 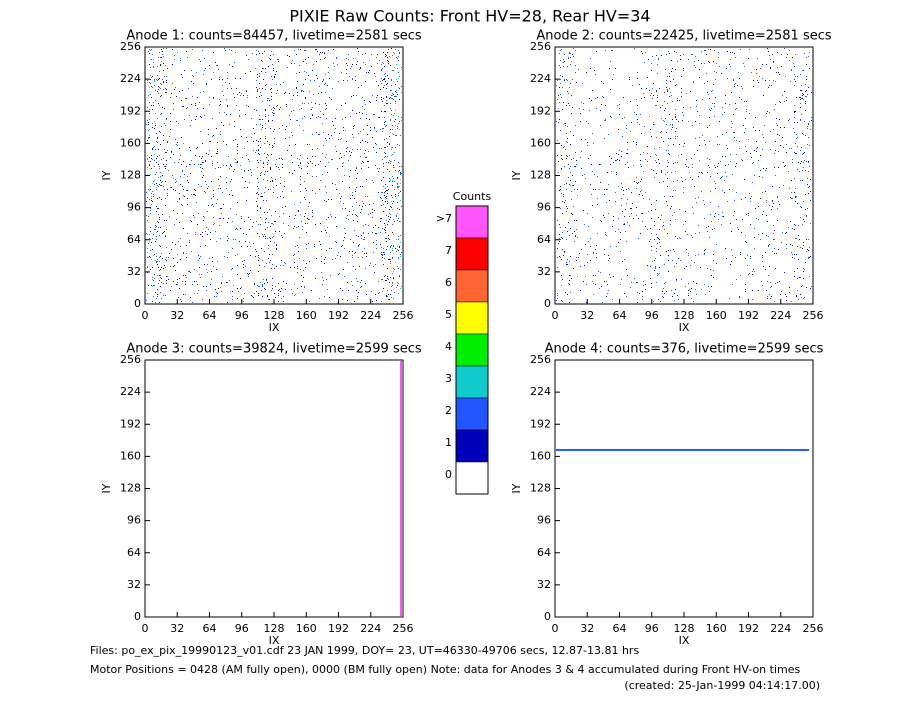 What do you see at coordinates (448, 314) in the screenshot?
I see `colorbar-label: 5` at bounding box center [448, 314].